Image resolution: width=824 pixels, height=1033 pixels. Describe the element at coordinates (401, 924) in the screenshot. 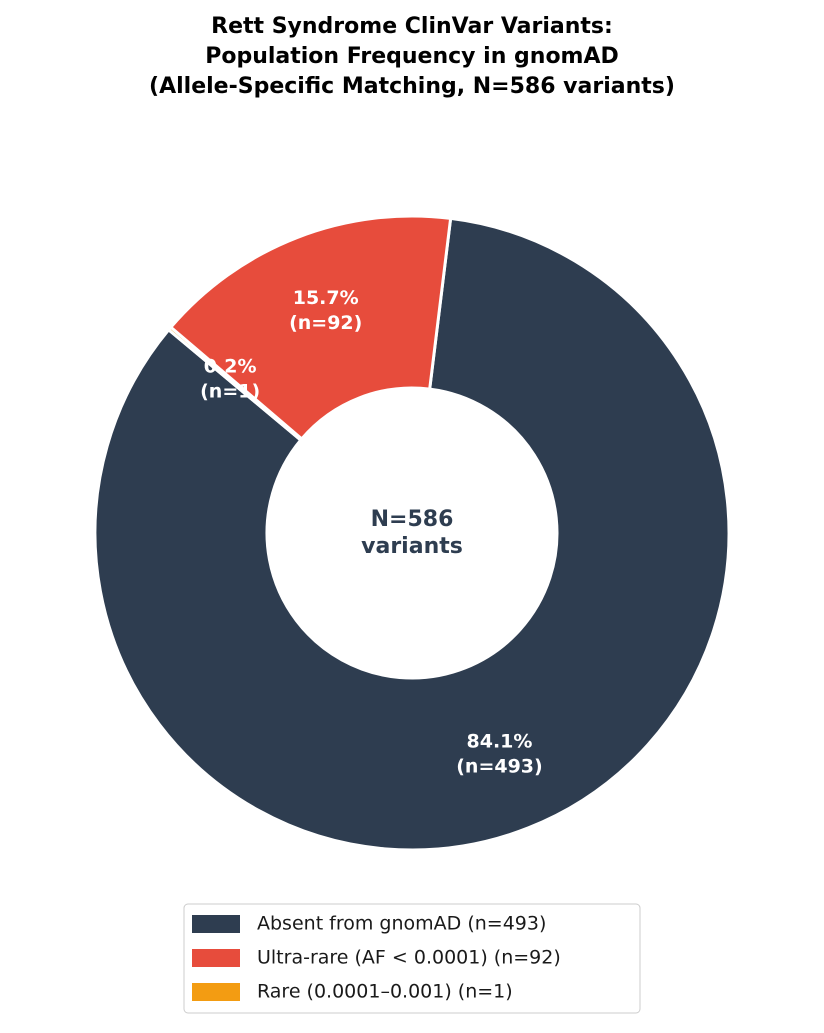

I see `legend-label: Absent from gnomAD (n=493)` at that location.